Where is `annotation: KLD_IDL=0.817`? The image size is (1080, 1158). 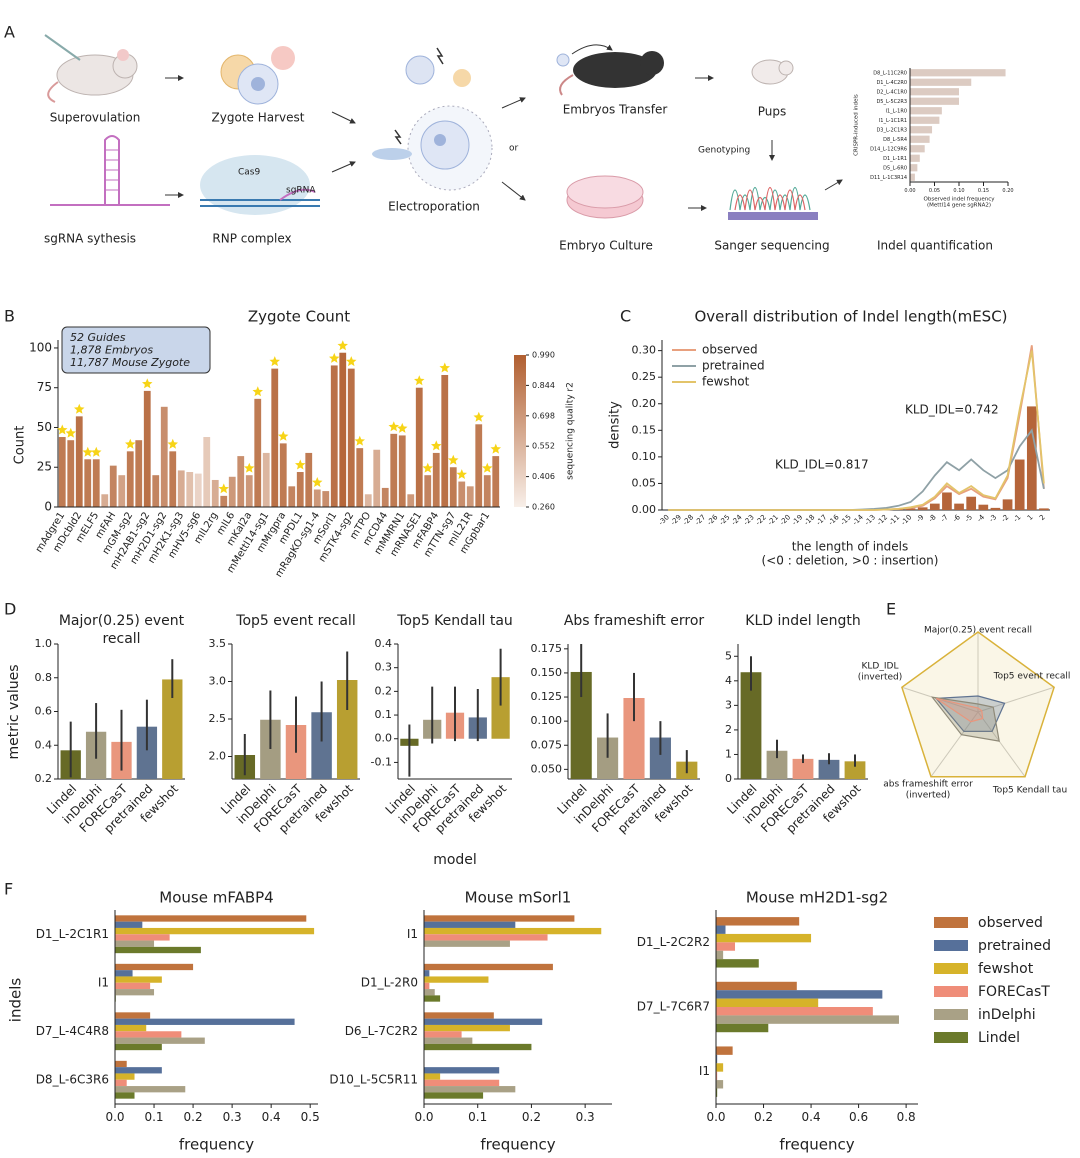 annotation: KLD_IDL=0.817 is located at coordinates (822, 465).